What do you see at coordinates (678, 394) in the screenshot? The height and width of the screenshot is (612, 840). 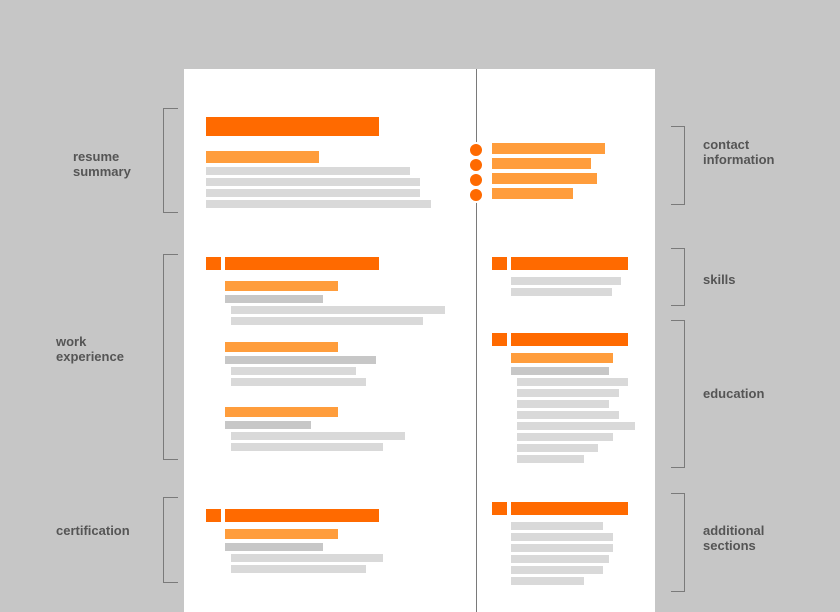 I see `education-bracket` at bounding box center [678, 394].